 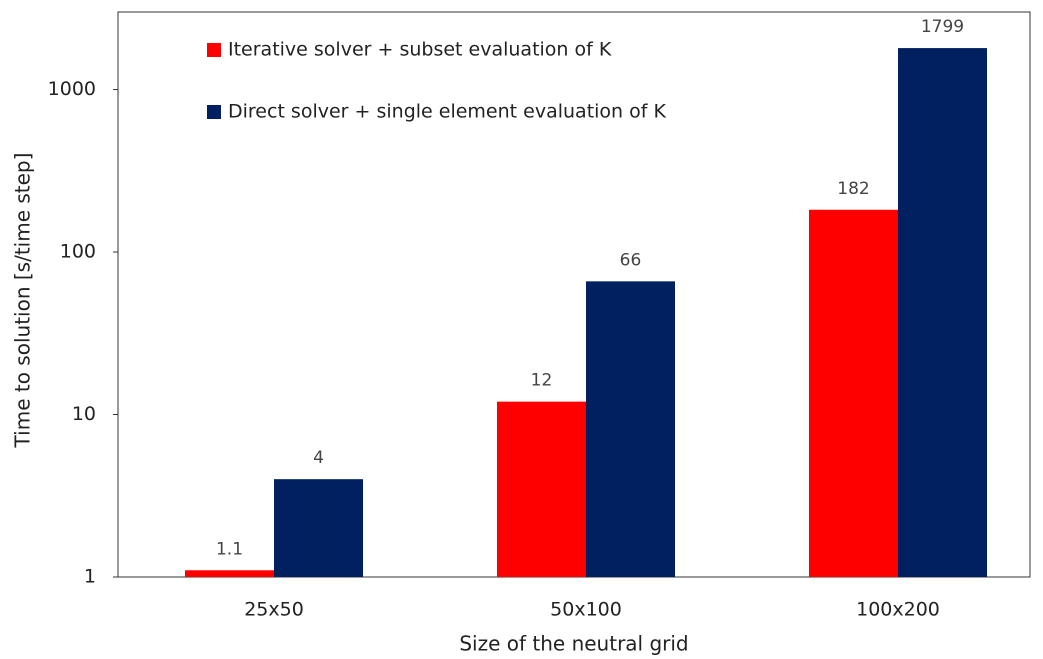 I want to click on value-label: 4, so click(x=318, y=458).